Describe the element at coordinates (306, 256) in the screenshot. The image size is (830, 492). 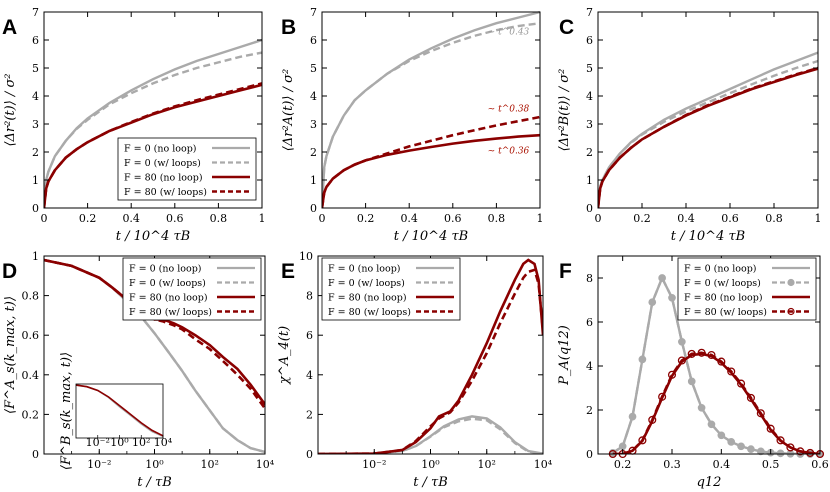
I see `y-tick-label: 10` at that location.